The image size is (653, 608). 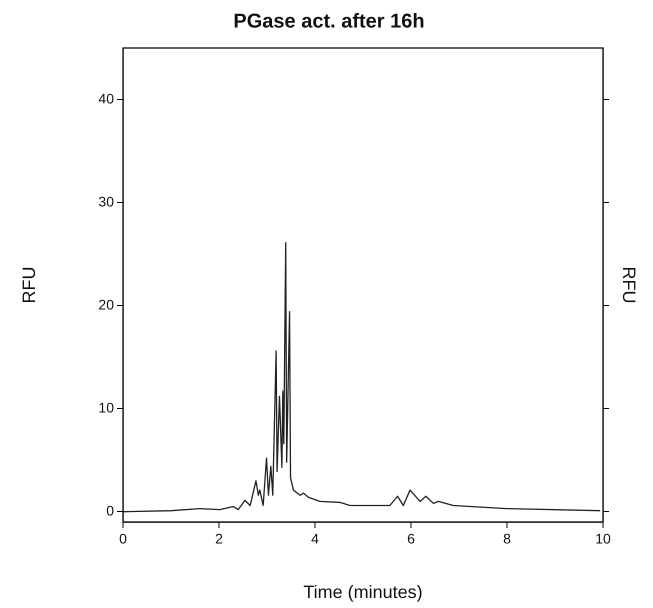 I want to click on y-axis-title: RFU, so click(x=28, y=285).